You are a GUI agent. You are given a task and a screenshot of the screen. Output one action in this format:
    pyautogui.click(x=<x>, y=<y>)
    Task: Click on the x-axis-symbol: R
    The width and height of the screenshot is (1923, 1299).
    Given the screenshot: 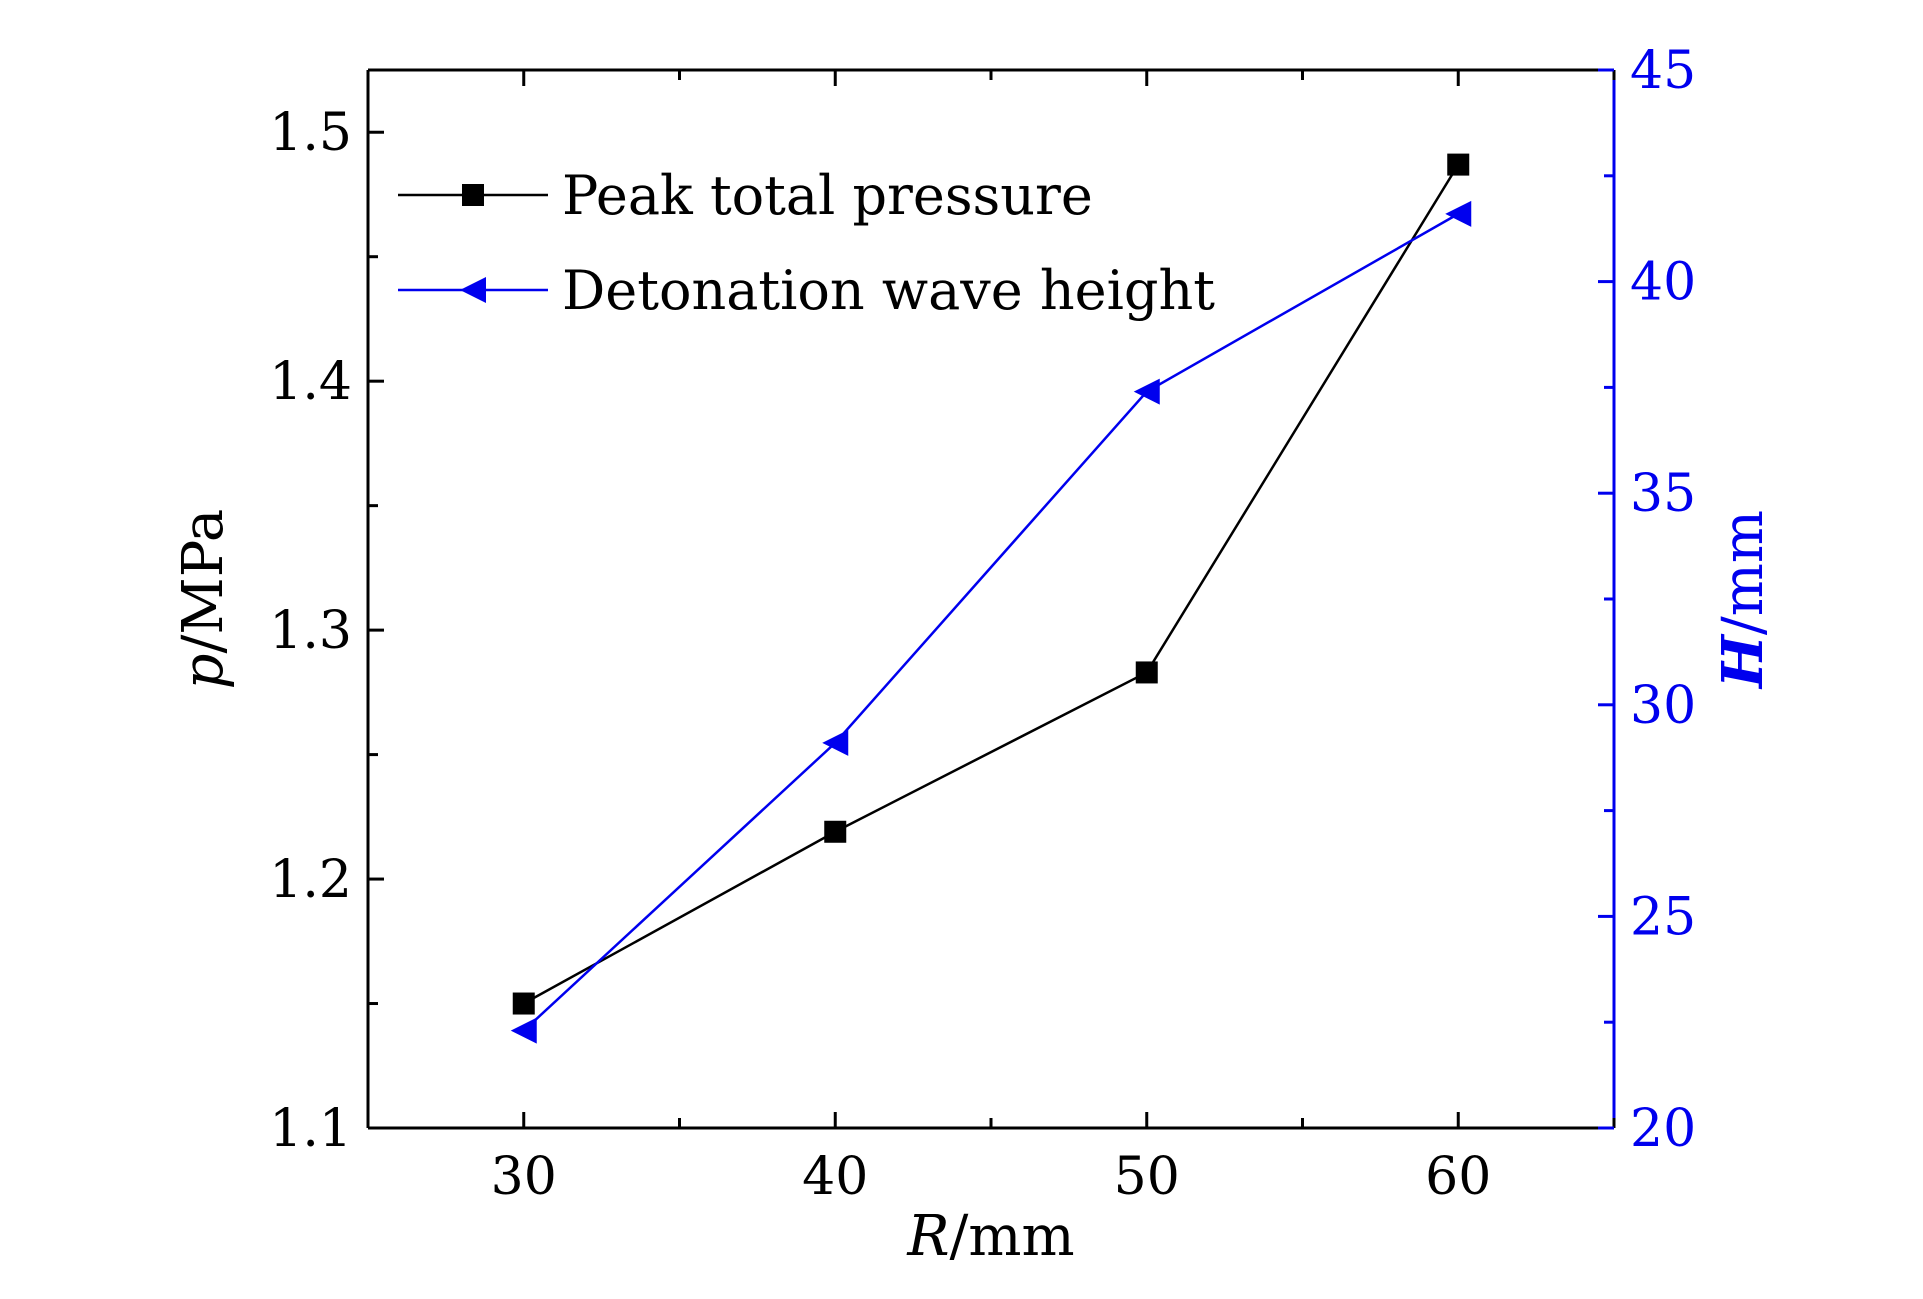 What is the action you would take?
    pyautogui.click(x=927, y=1236)
    